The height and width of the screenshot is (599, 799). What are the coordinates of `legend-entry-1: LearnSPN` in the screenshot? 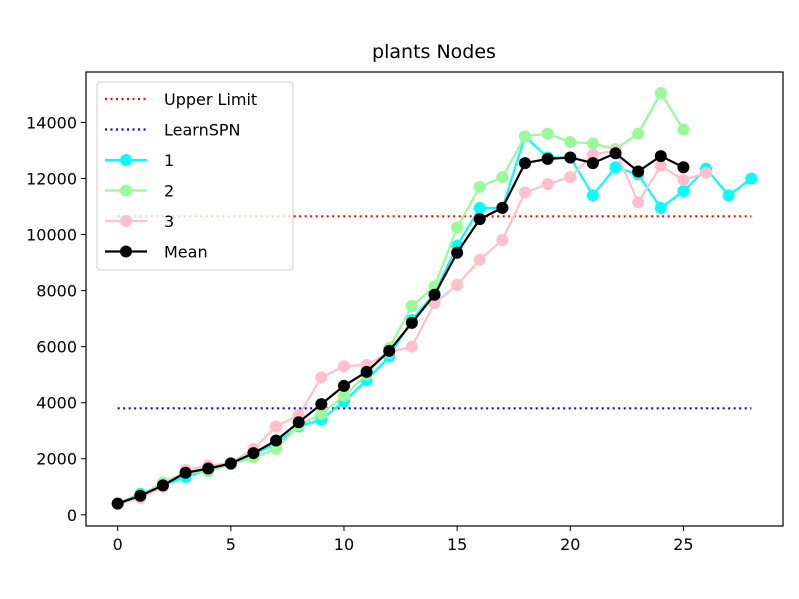 It's located at (173, 130).